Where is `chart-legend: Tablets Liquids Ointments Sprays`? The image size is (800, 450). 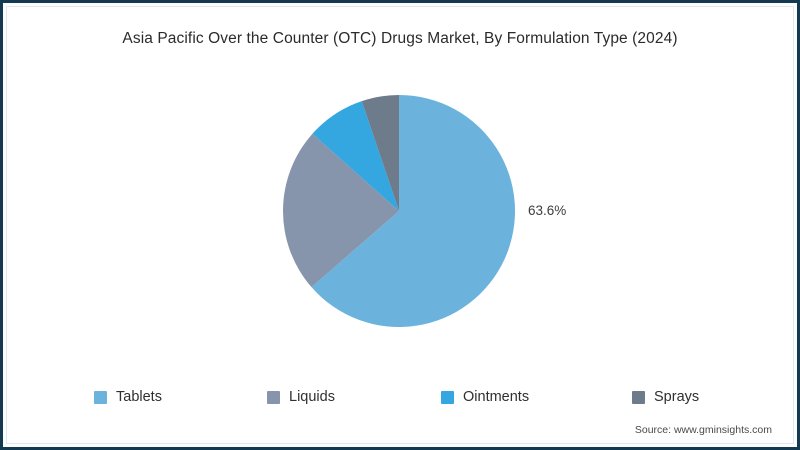
chart-legend: Tablets Liquids Ointments Sprays is located at coordinates (400, 401).